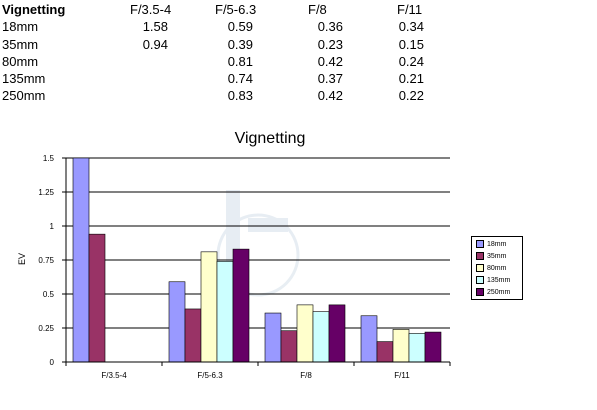 Image resolution: width=597 pixels, height=410 pixels. Describe the element at coordinates (330, 26) in the screenshot. I see `table-cell: 0.36` at that location.